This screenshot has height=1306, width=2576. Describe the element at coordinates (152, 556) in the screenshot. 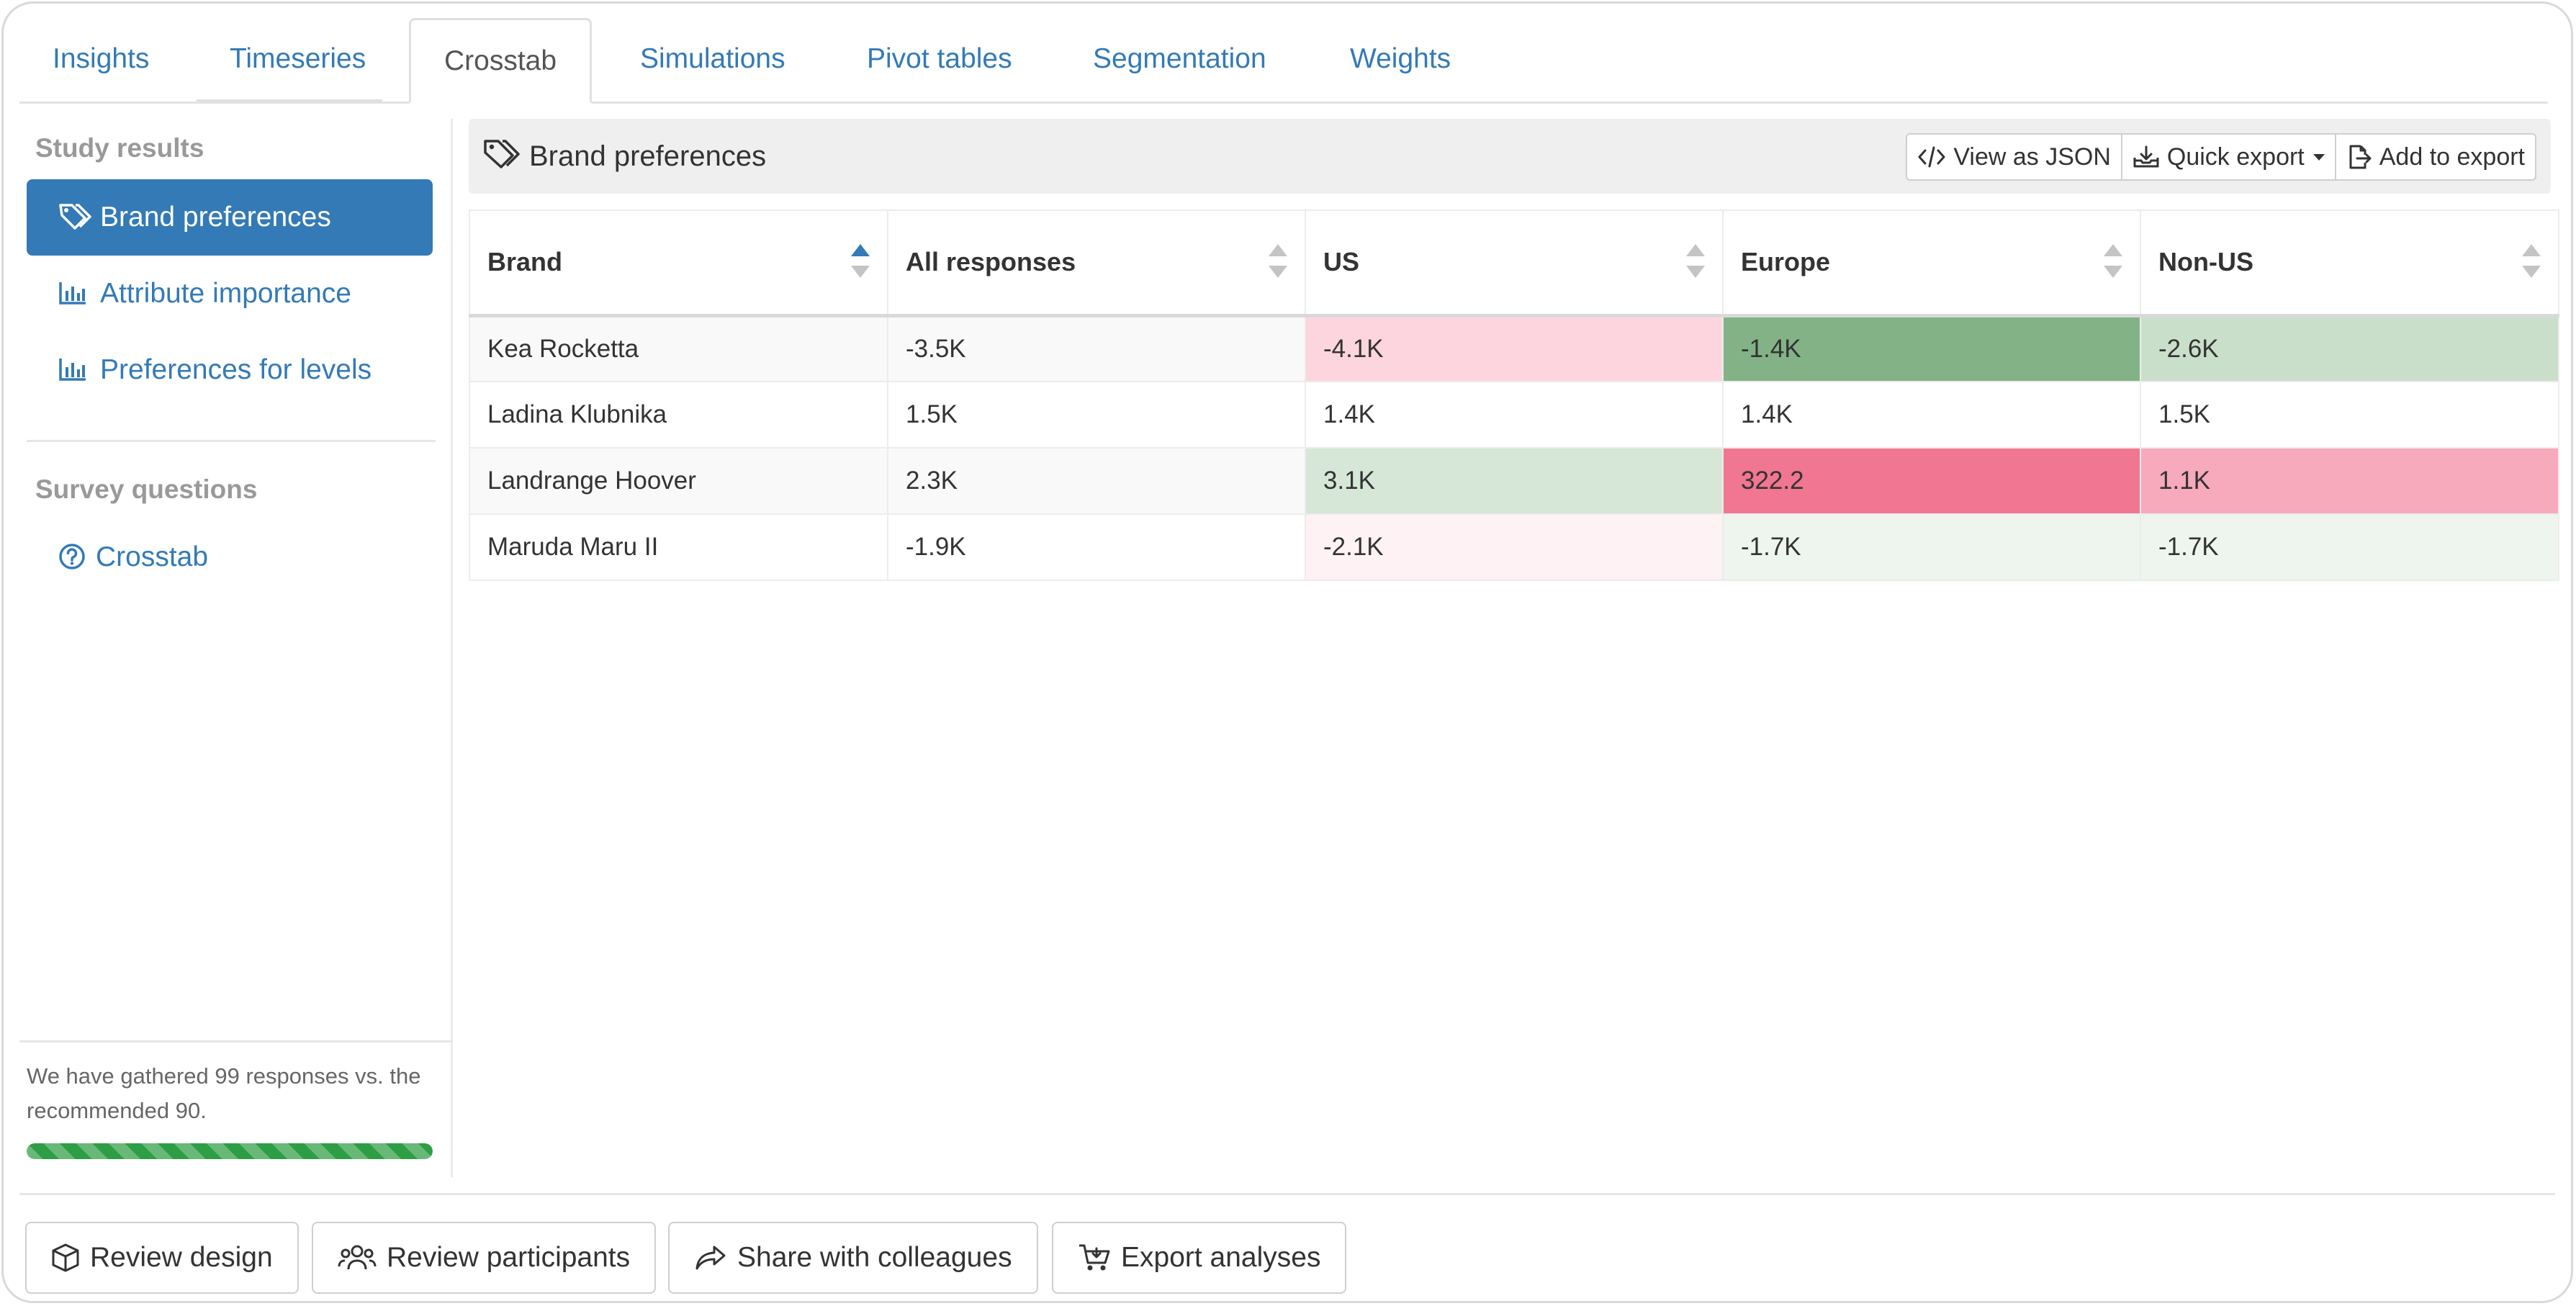

I see `sidebar-item-label: Crosstab` at that location.